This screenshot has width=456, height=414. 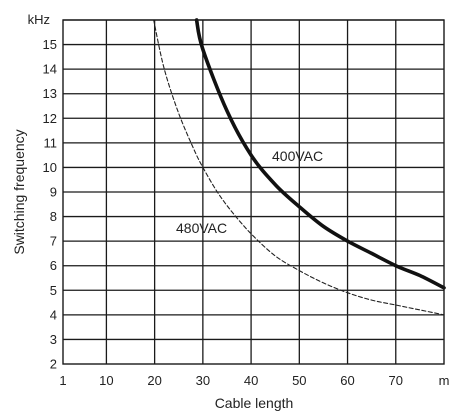 What do you see at coordinates (251, 380) in the screenshot?
I see `x-tick-label: 40` at bounding box center [251, 380].